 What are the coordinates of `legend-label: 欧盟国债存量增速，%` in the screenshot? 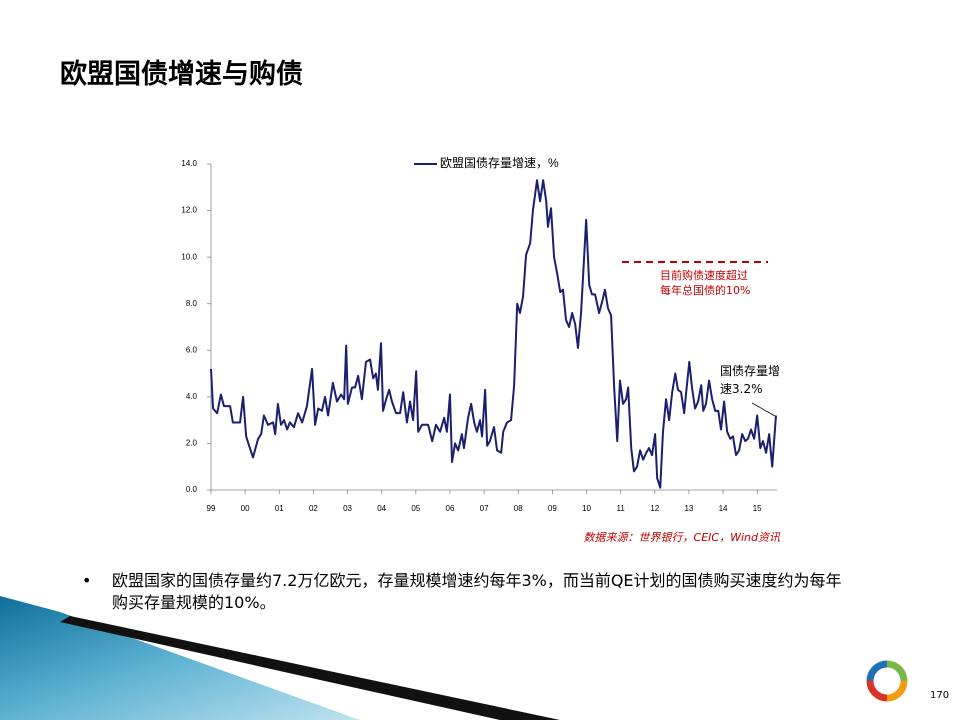 It's located at (499, 163).